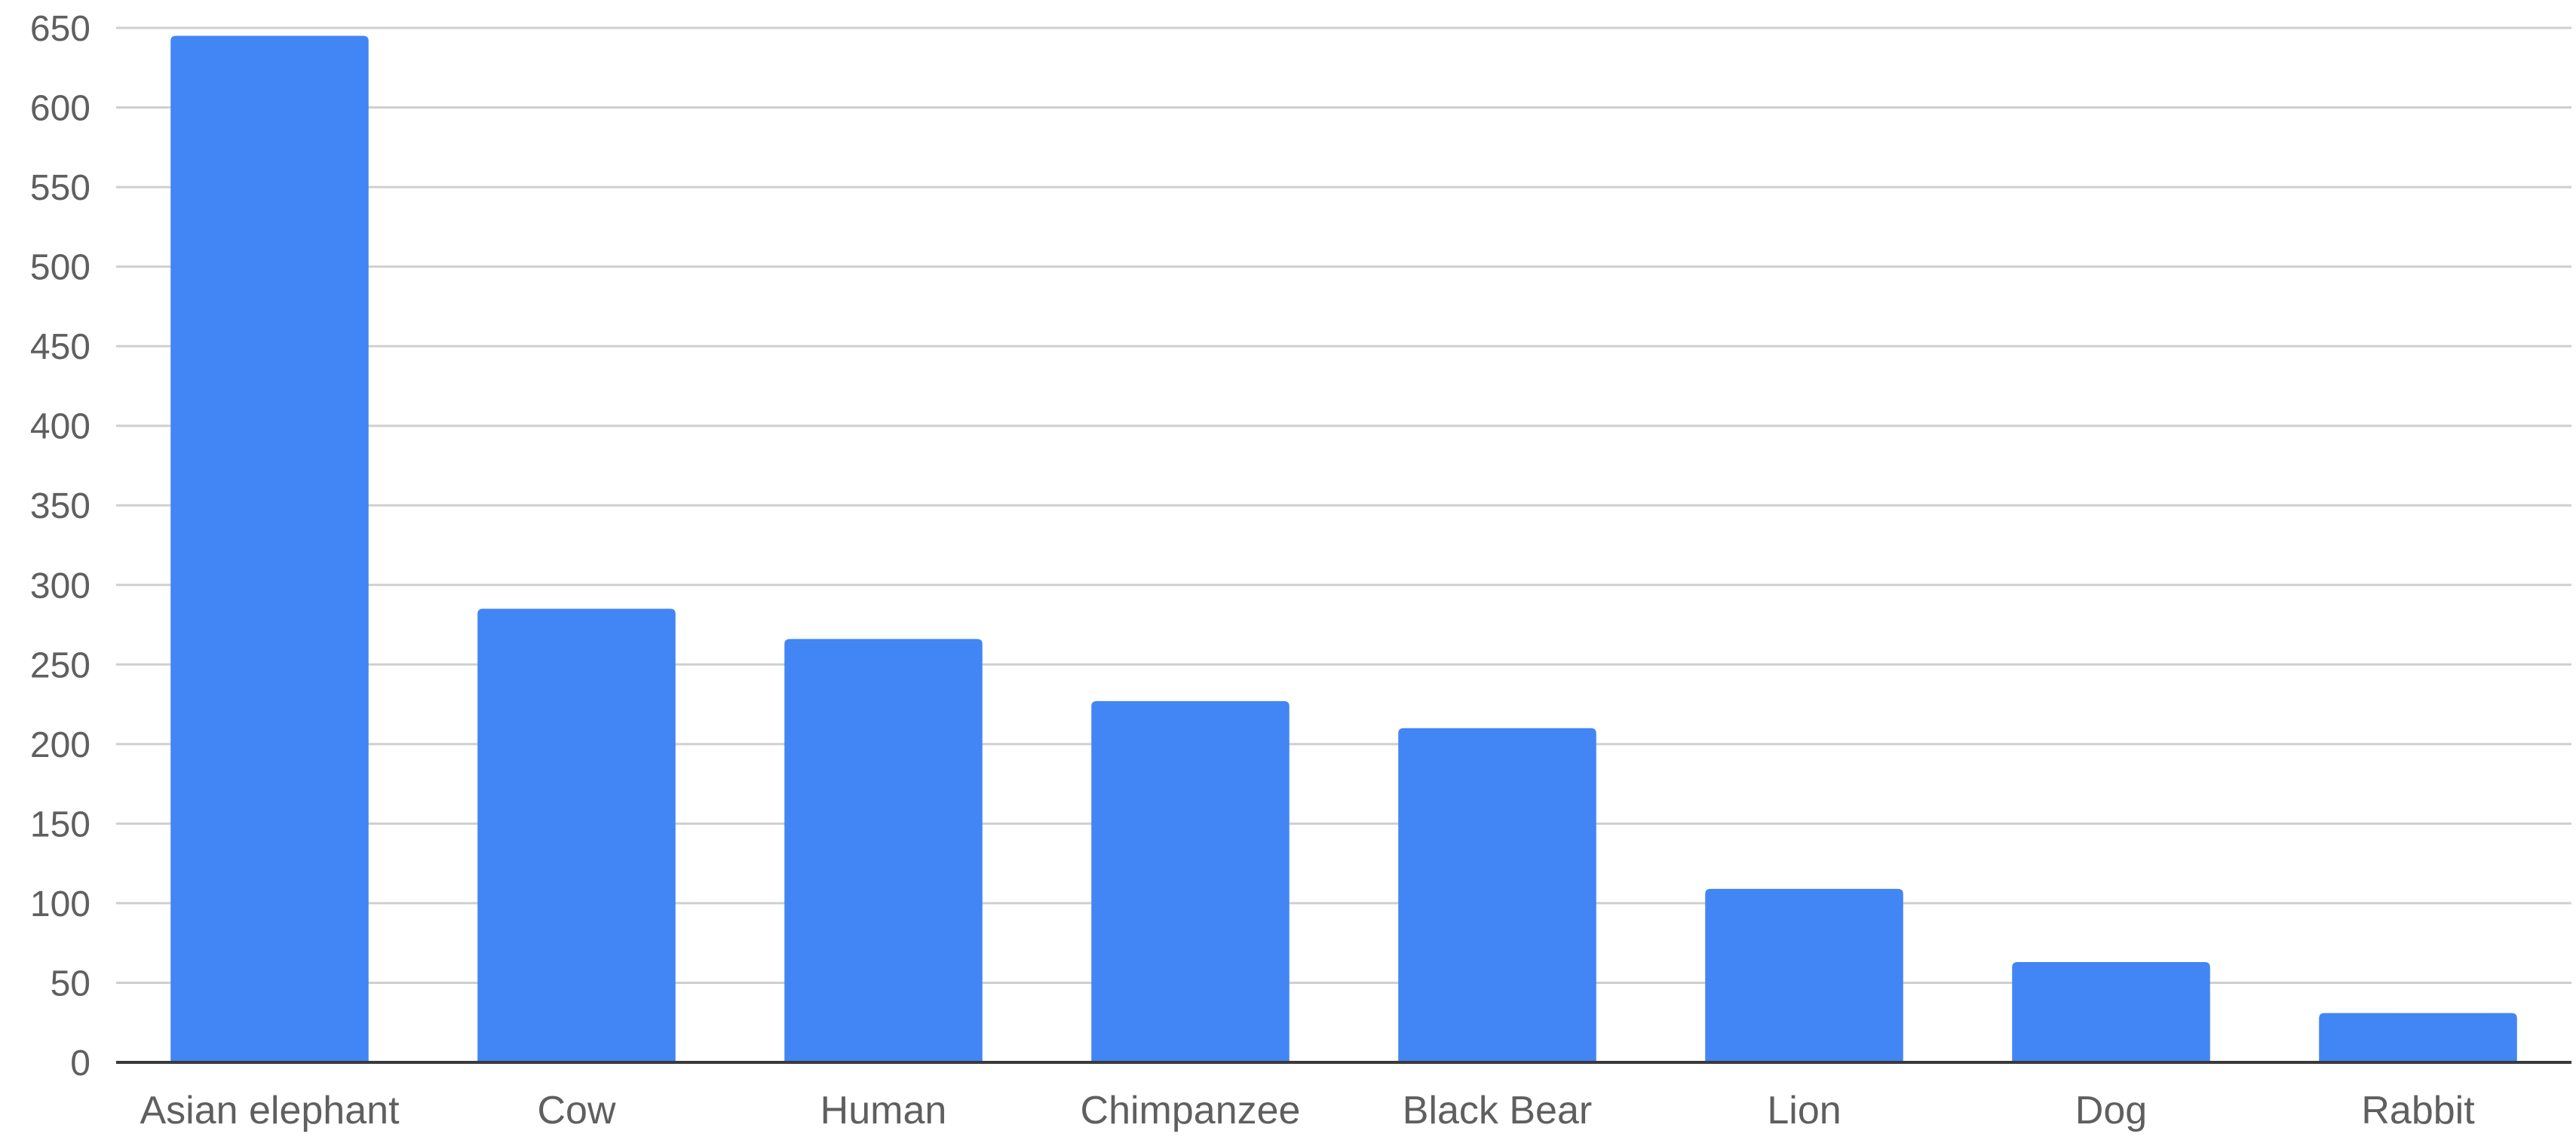 This screenshot has height=1137, width=2576. I want to click on y-tick-label: 100, so click(60, 904).